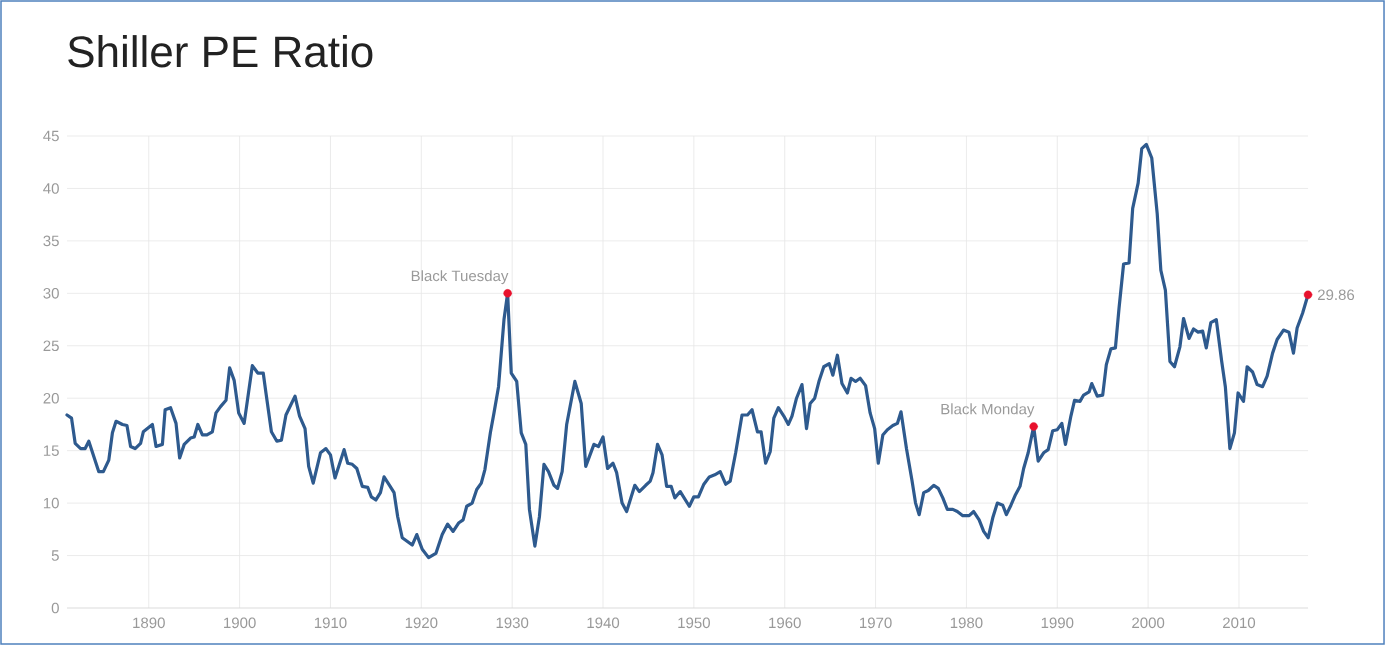  What do you see at coordinates (51, 398) in the screenshot?
I see `y-tick-label: 20` at bounding box center [51, 398].